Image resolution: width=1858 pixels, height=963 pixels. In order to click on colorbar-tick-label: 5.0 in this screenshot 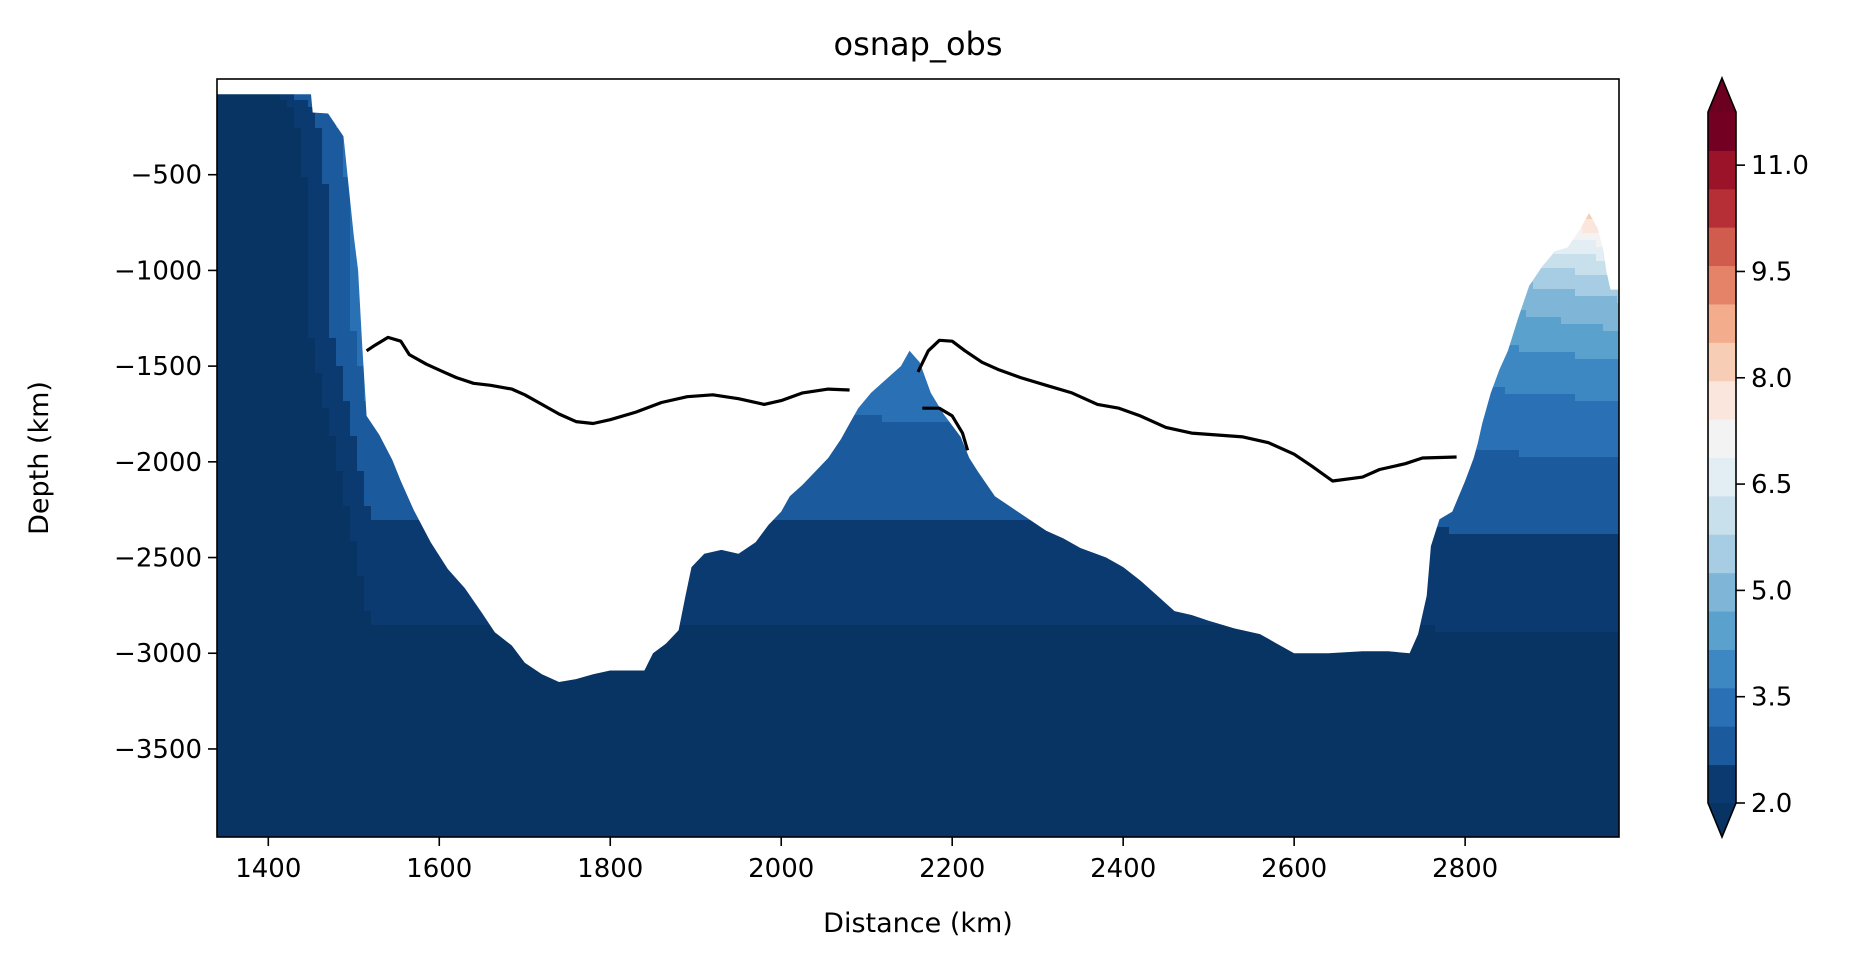, I will do `click(1771, 591)`.